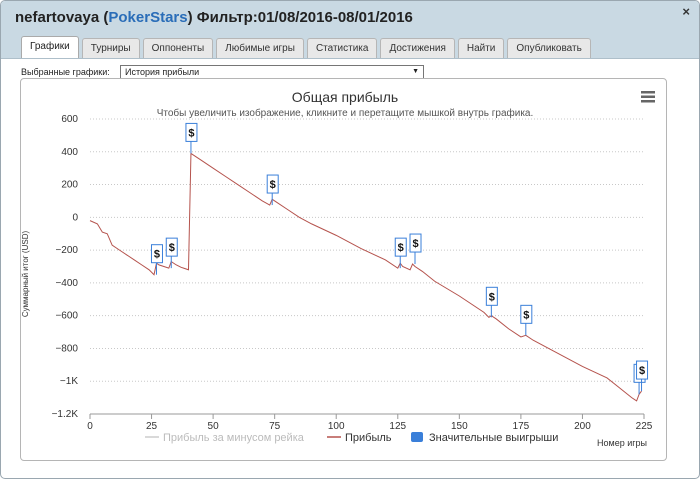  I want to click on filter-range: 01/08/2016-08/01/2016, so click(335, 17).